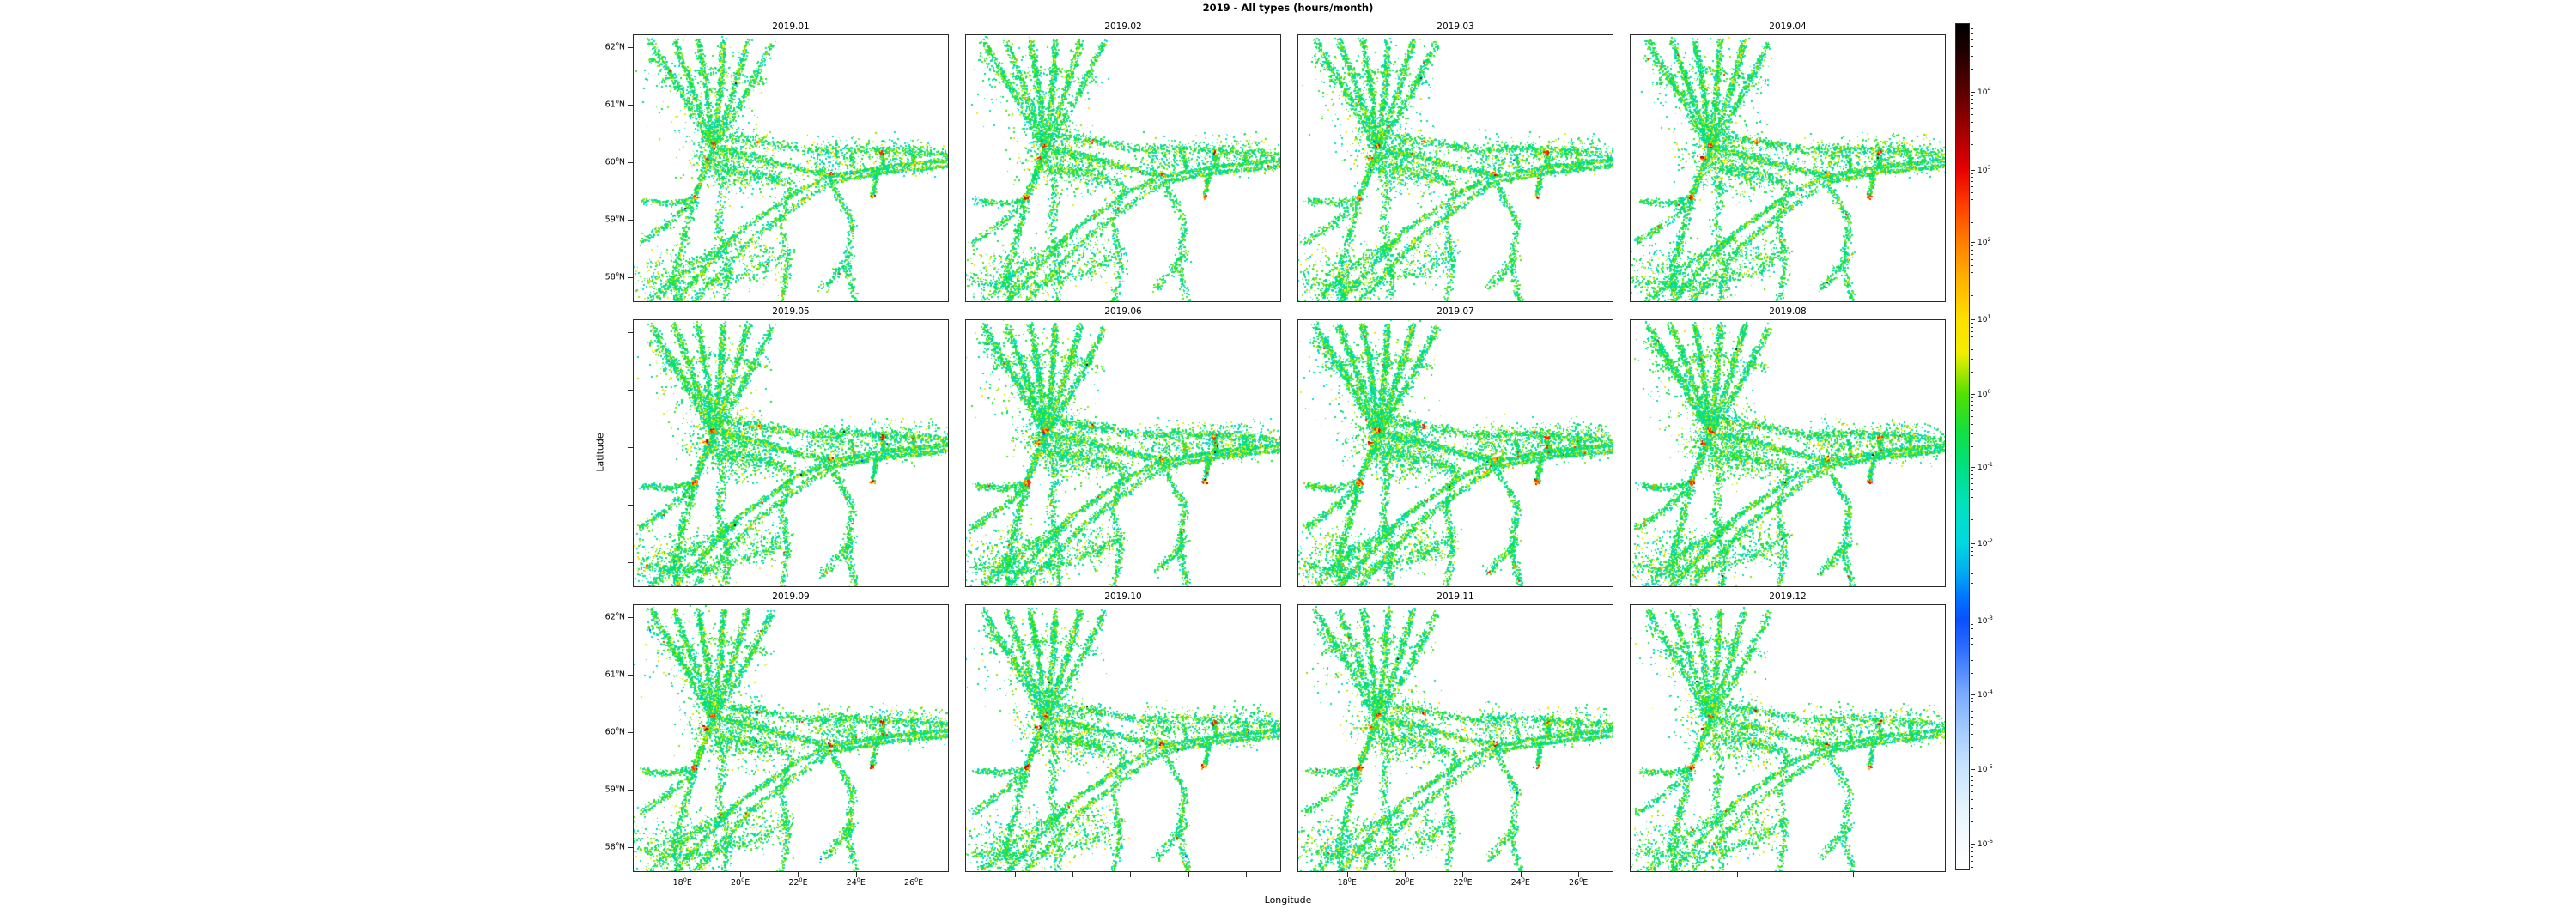 This screenshot has width=2576, height=915. I want to click on subplot-title: 2019.06, so click(1123, 312).